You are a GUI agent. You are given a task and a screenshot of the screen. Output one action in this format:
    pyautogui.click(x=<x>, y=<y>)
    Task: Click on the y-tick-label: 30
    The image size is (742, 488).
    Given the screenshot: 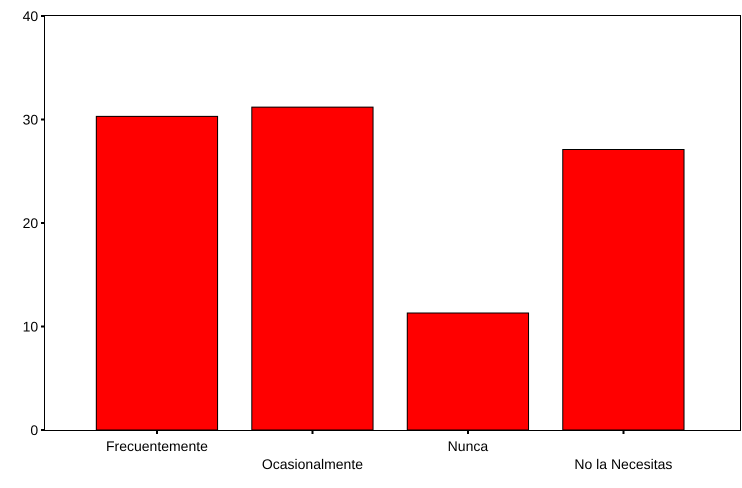 What is the action you would take?
    pyautogui.click(x=30, y=119)
    